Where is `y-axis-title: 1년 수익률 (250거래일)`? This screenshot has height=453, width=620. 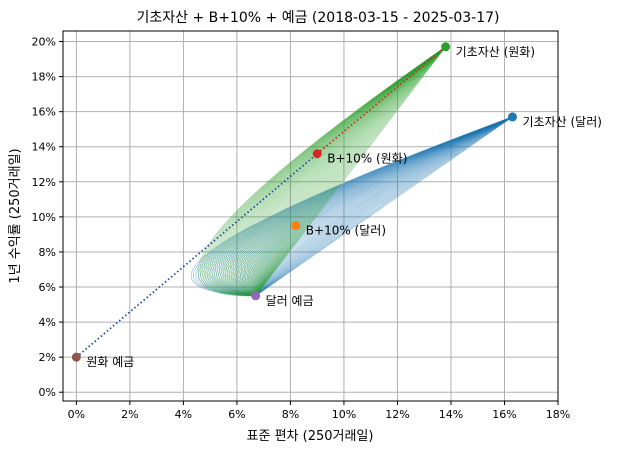
y-axis-title: 1년 수익률 (250거래일) is located at coordinates (15, 215).